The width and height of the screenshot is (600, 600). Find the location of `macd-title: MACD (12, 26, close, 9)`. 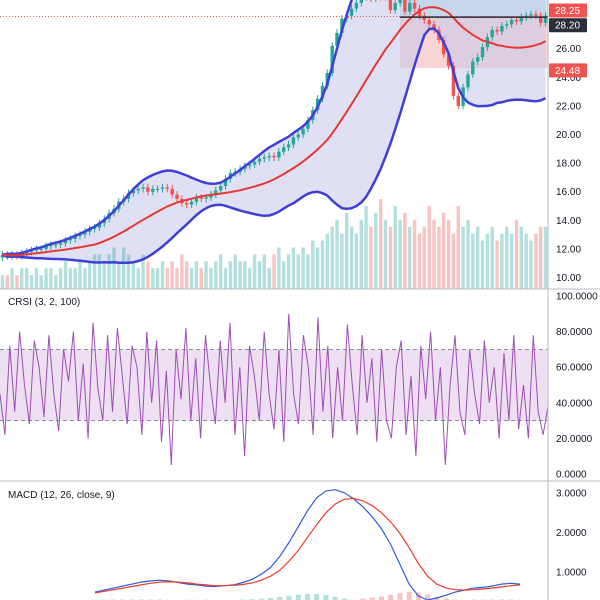

macd-title: MACD (12, 26, close, 9) is located at coordinates (61, 495).